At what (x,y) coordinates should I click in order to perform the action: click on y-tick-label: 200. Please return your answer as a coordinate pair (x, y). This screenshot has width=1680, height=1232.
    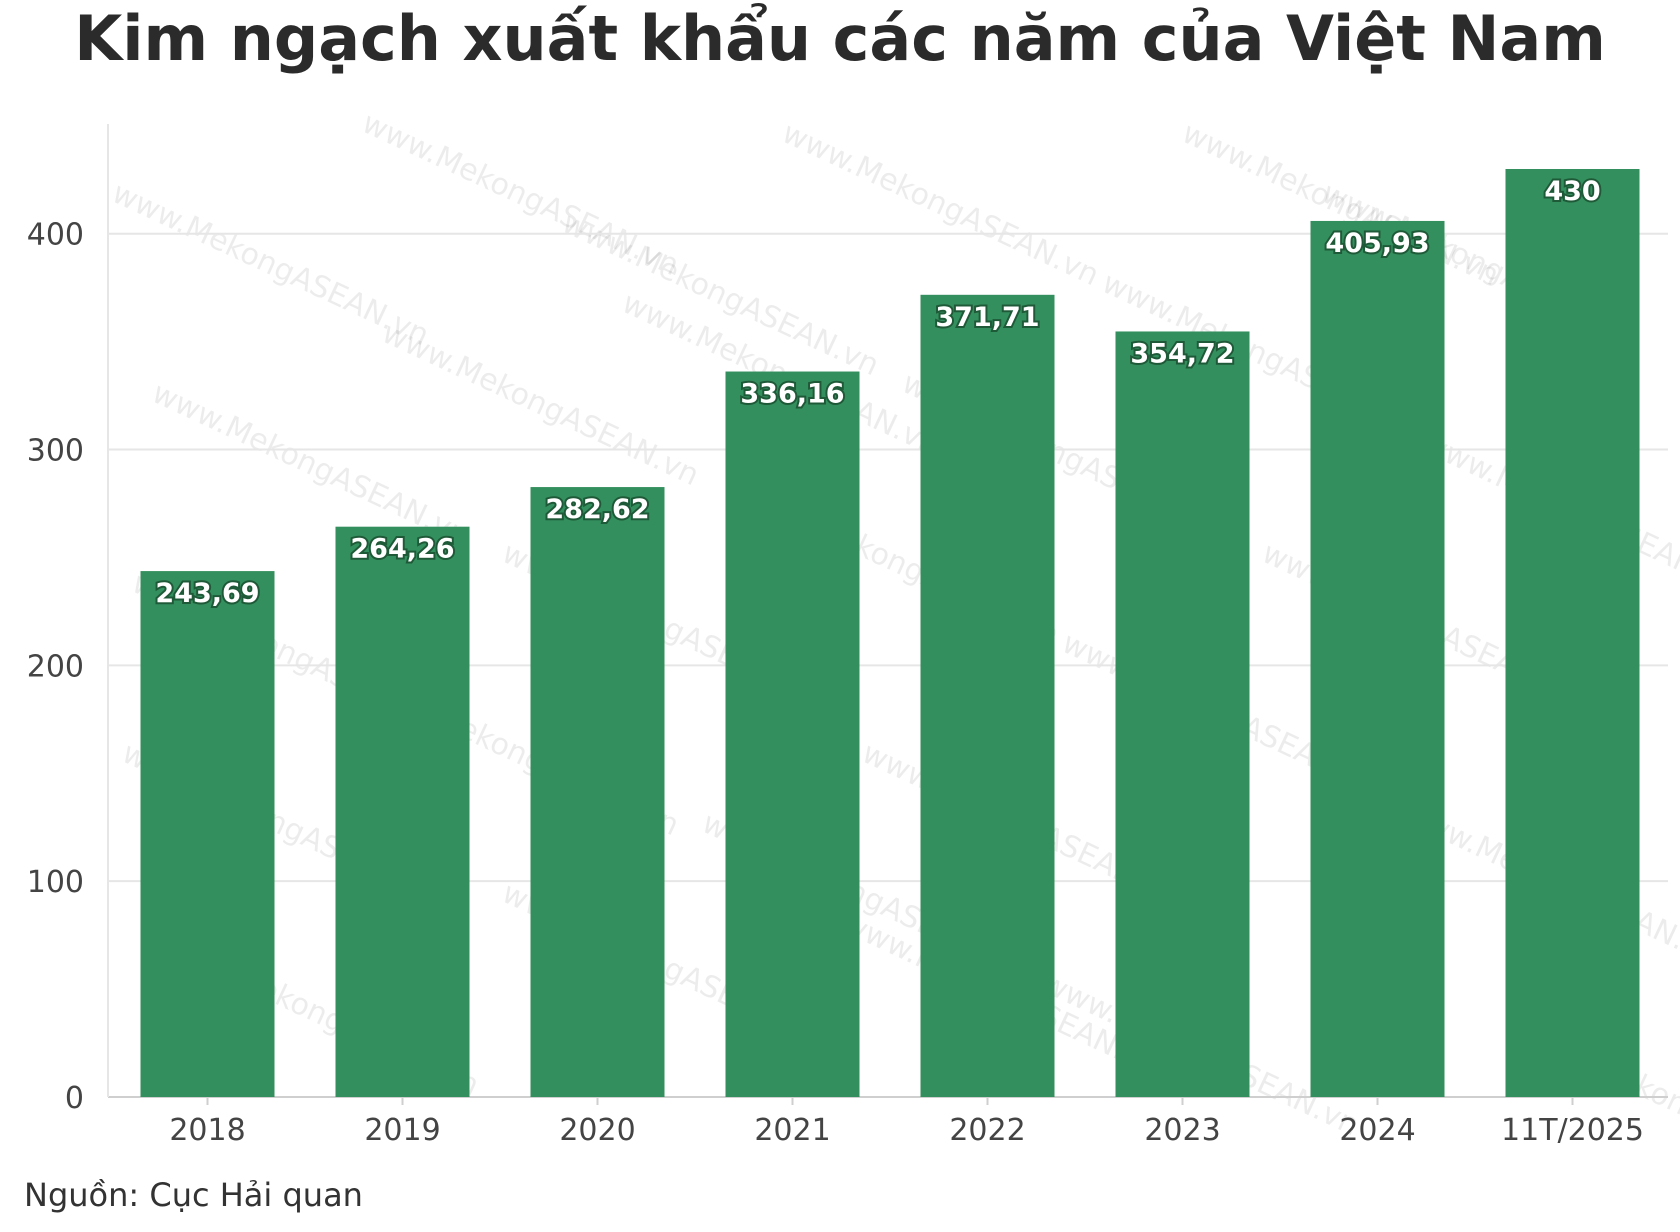
    Looking at the image, I should click on (55, 666).